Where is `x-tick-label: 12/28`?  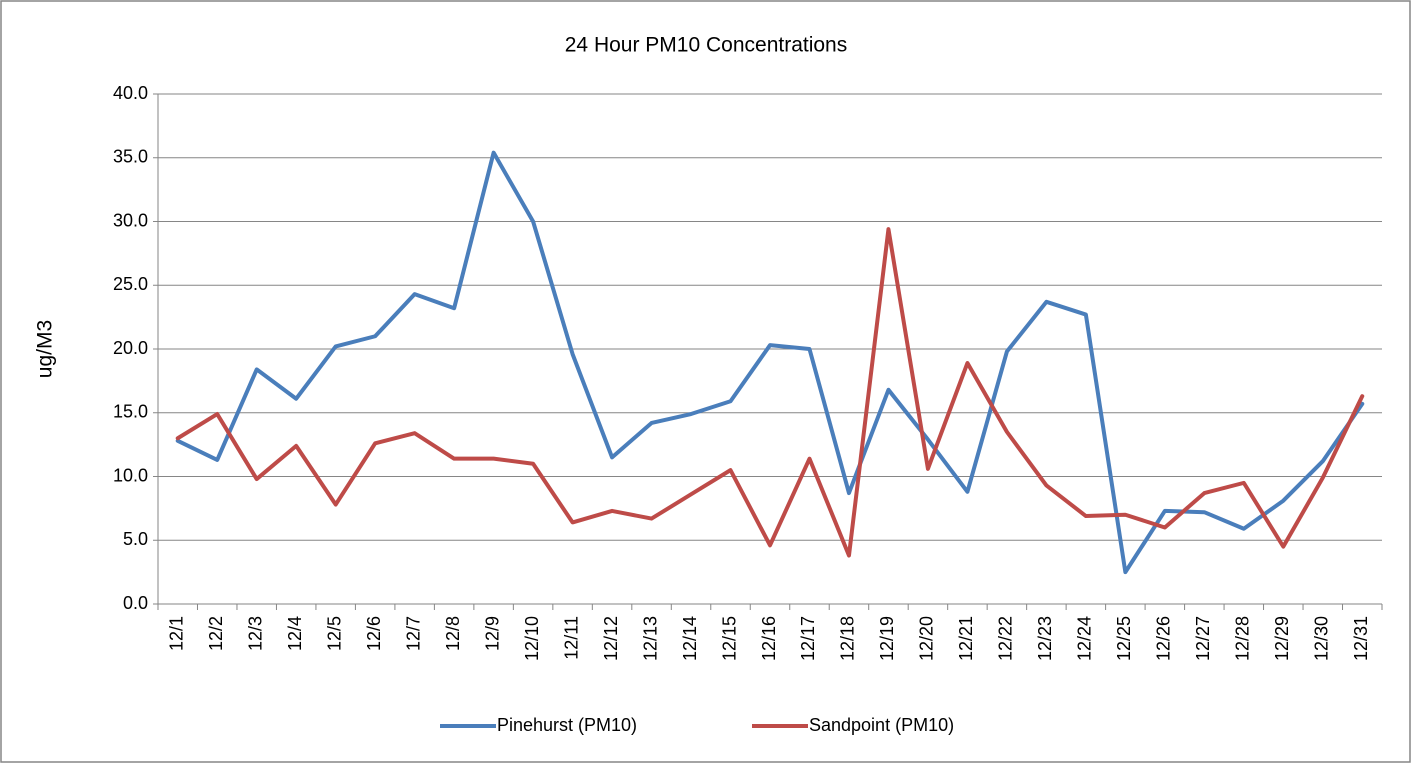 x-tick-label: 12/28 is located at coordinates (1243, 638).